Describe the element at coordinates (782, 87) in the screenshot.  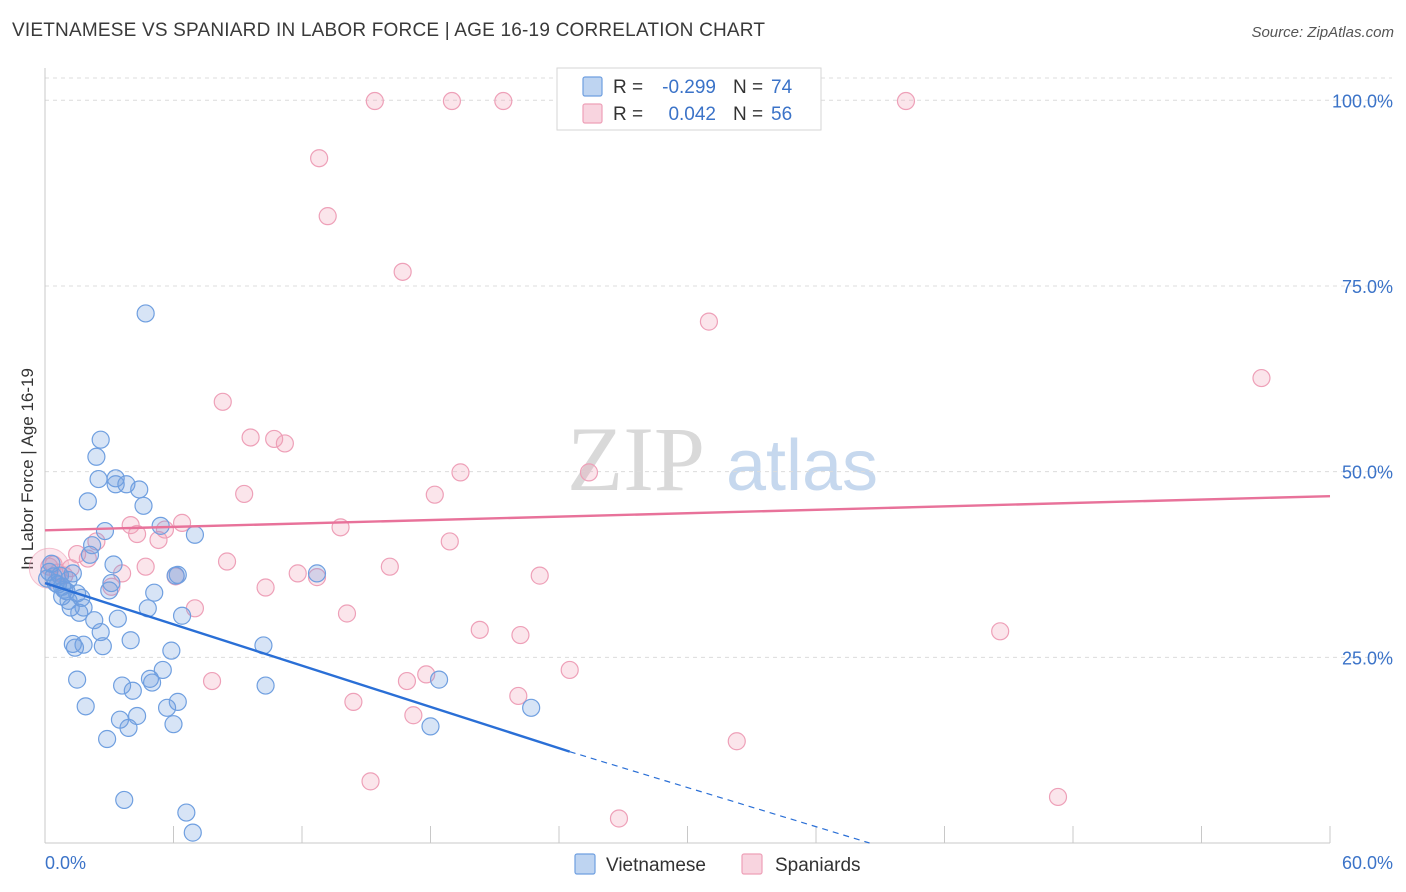
I see `legend-n-value: 74` at that location.